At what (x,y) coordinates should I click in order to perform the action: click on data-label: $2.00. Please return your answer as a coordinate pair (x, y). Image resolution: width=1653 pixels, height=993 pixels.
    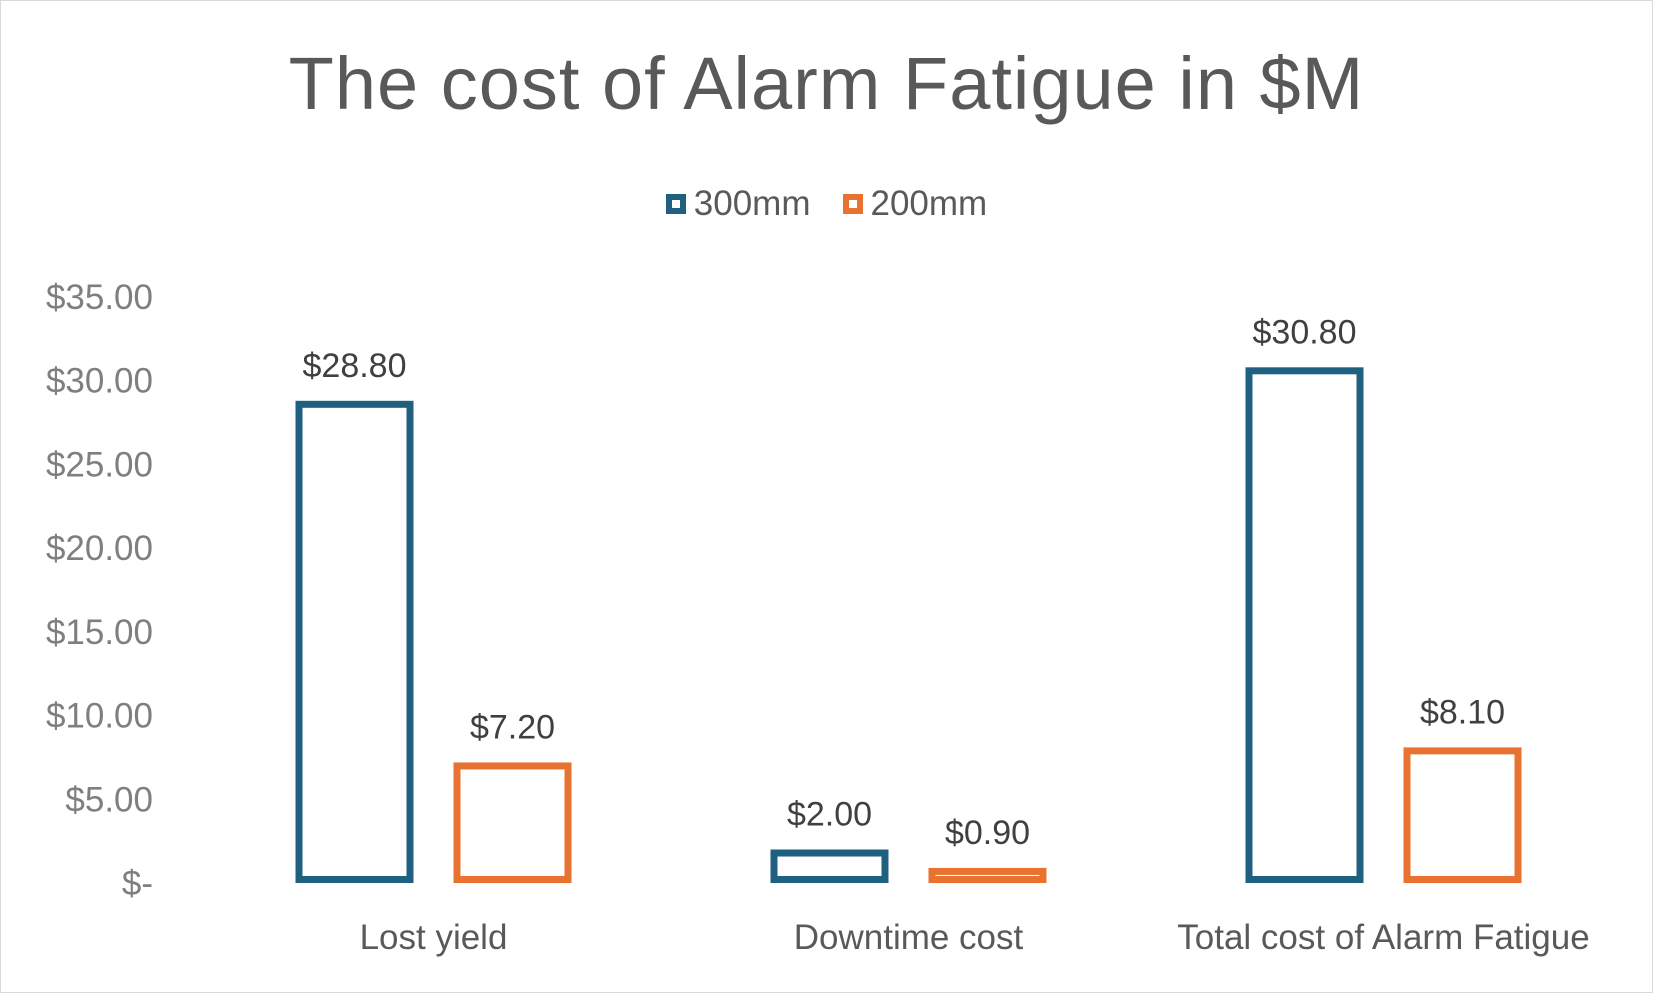
    Looking at the image, I should click on (829, 815).